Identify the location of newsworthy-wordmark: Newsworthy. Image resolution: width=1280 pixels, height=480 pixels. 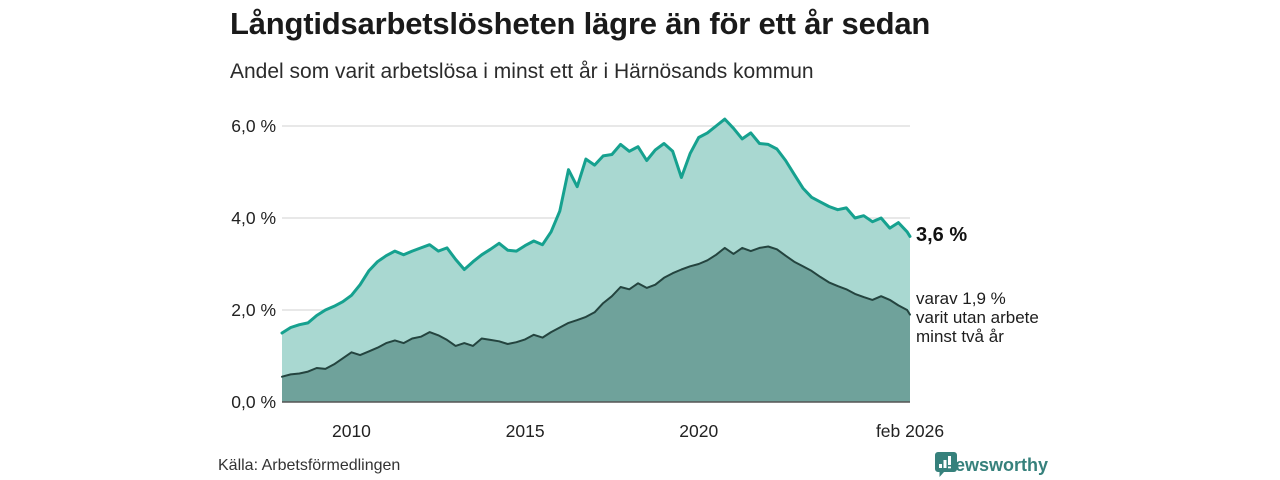
(995, 464).